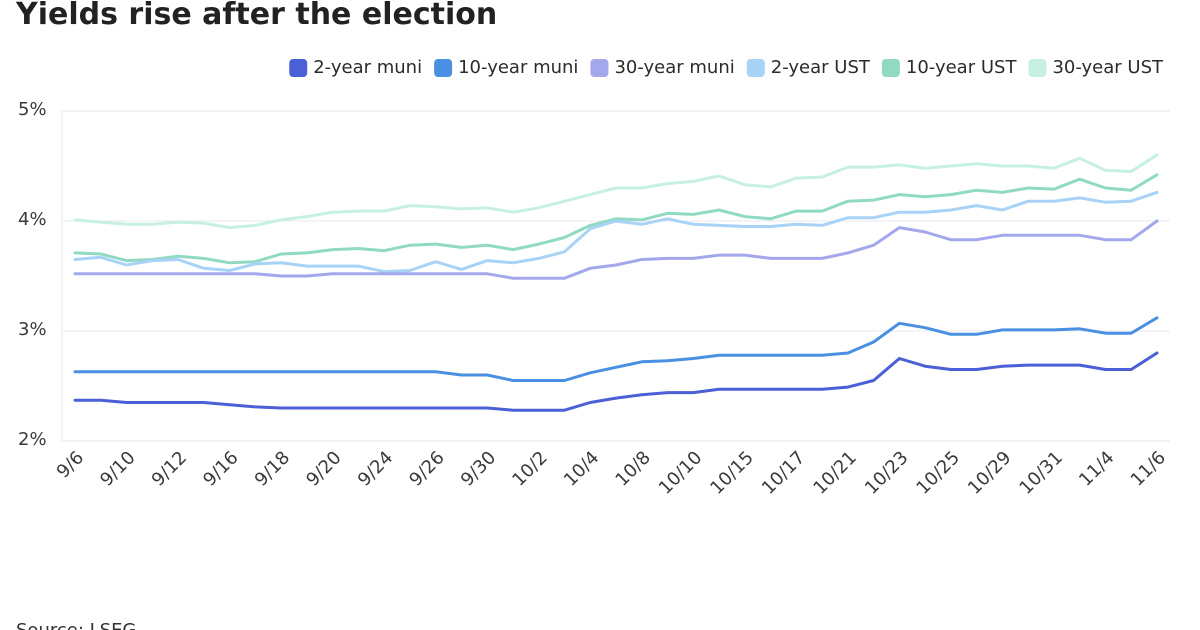 Image resolution: width=1200 pixels, height=630 pixels. I want to click on y-tick-label: 2%, so click(32, 439).